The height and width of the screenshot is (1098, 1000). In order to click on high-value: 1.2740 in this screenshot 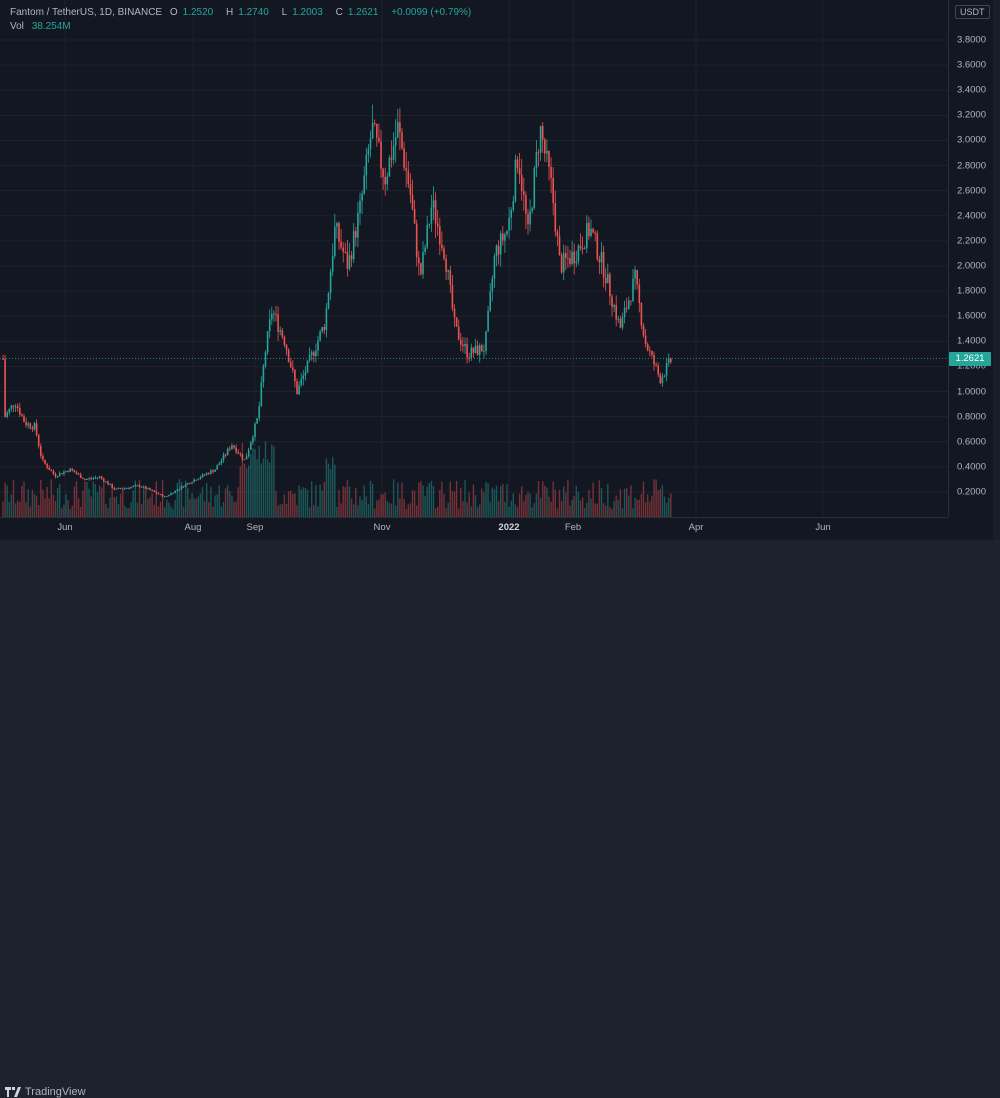, I will do `click(253, 12)`.